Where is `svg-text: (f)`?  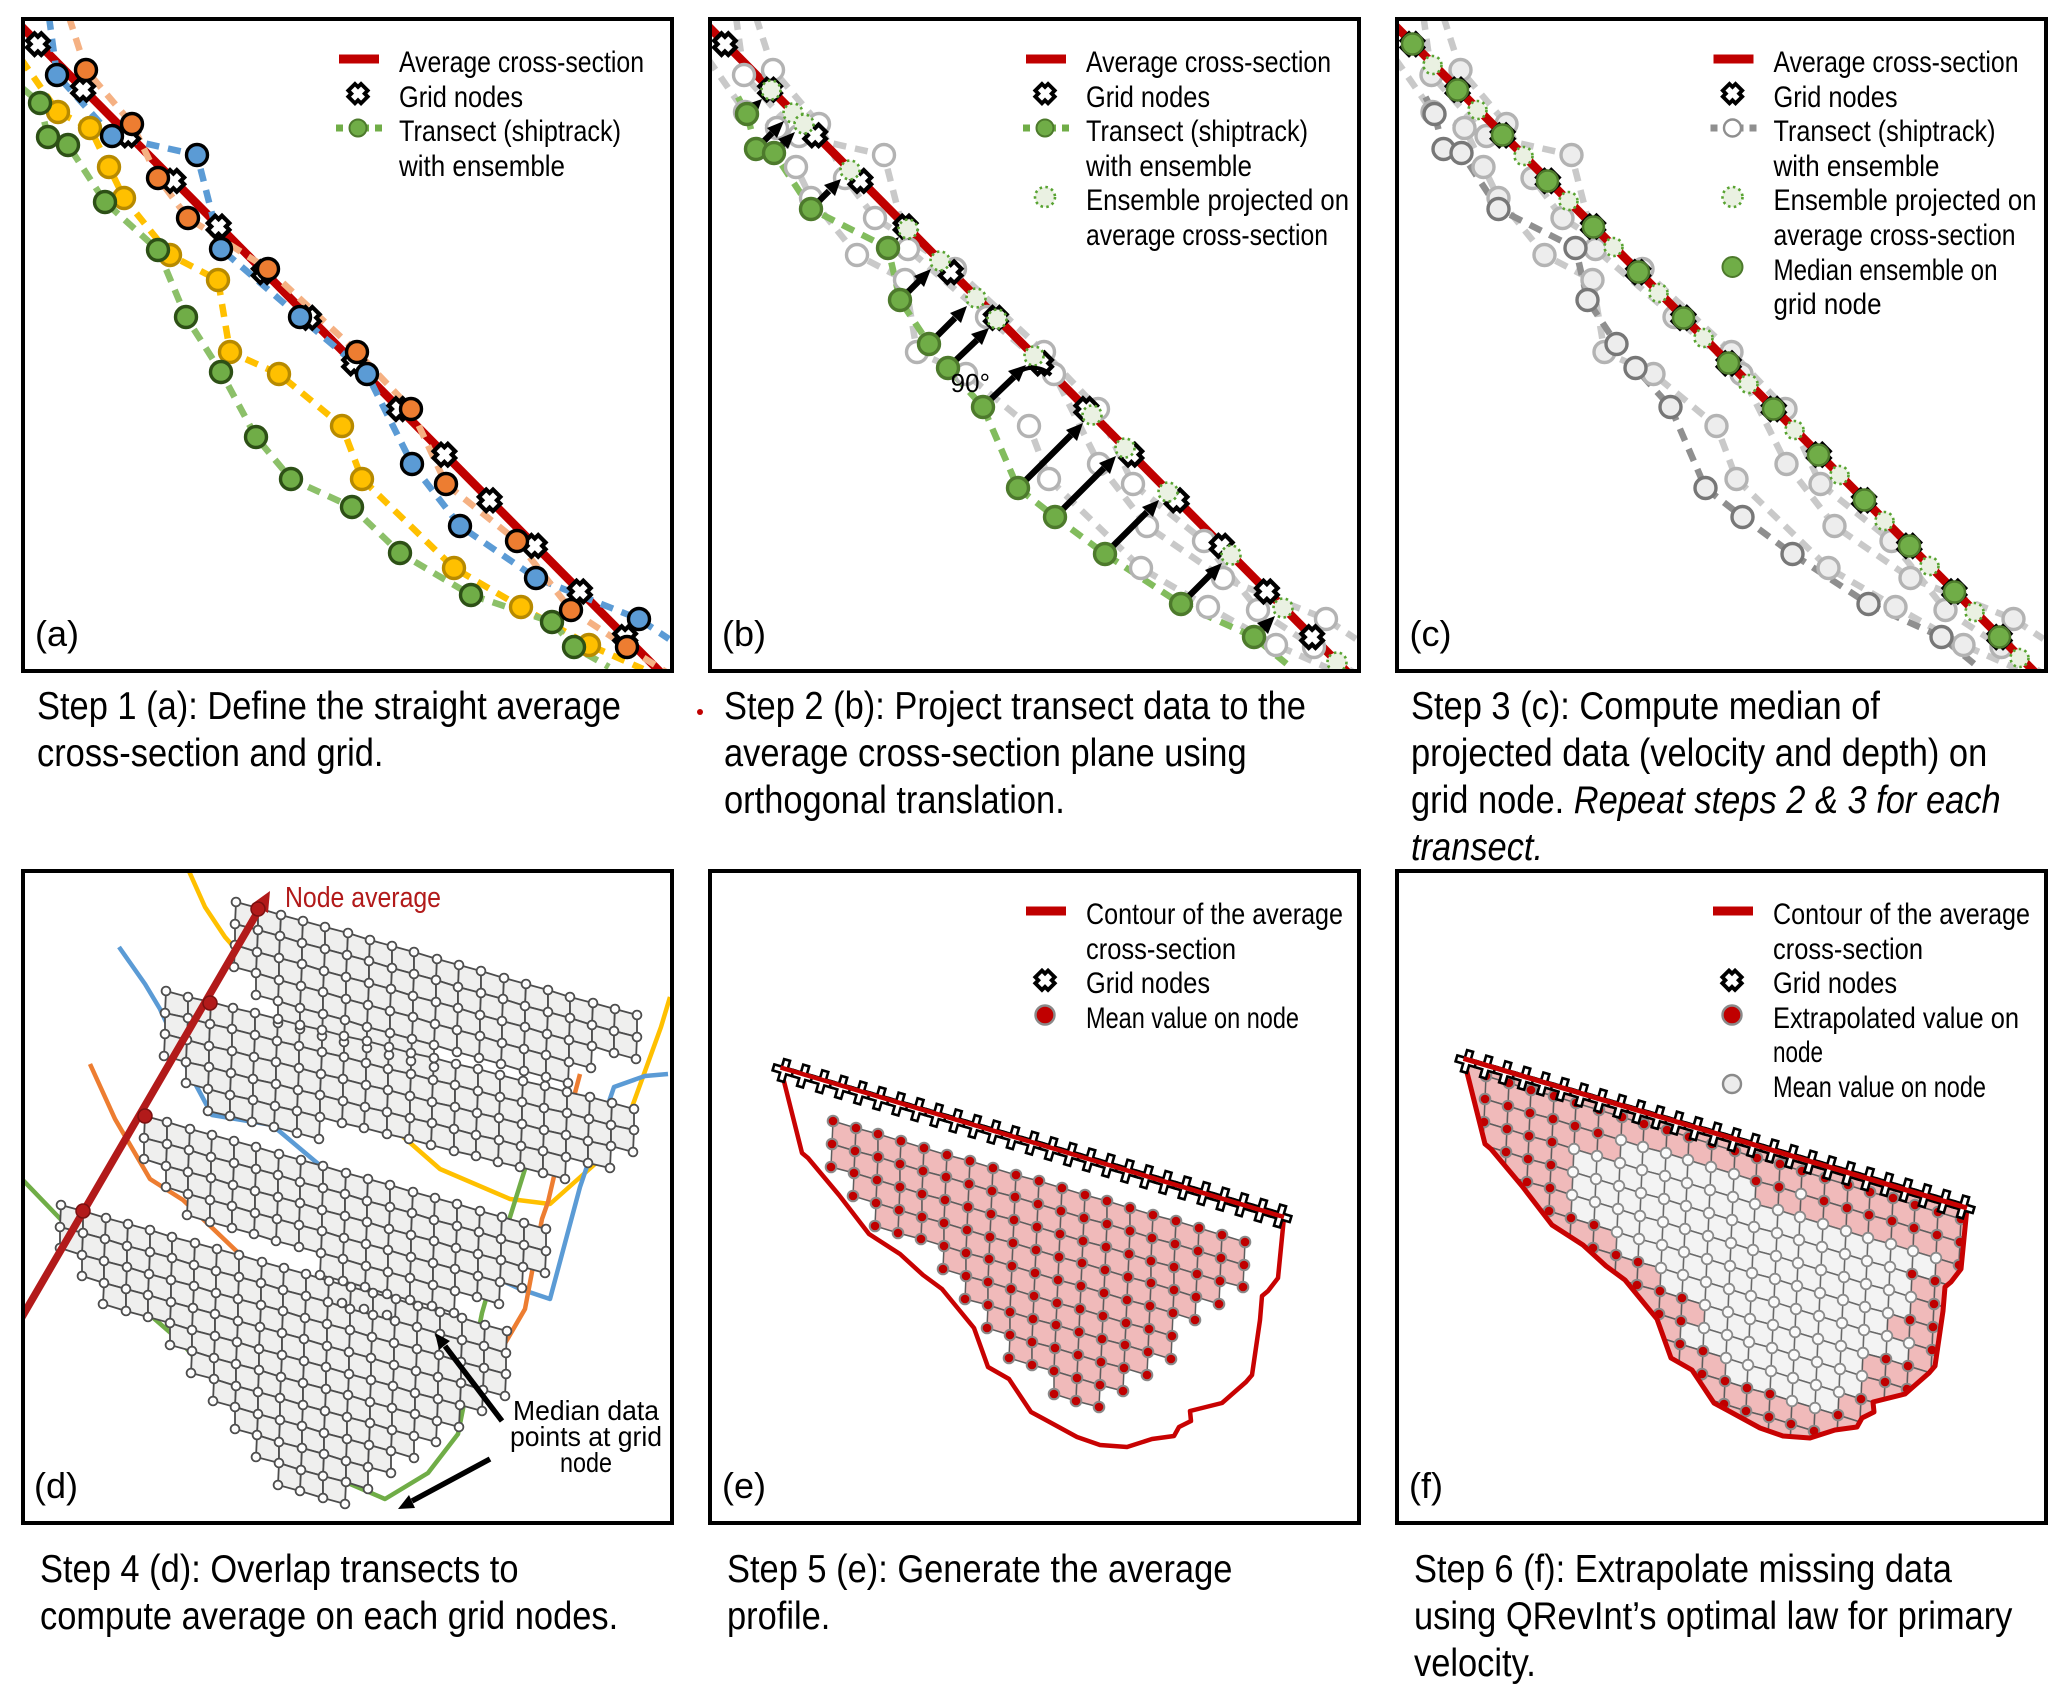 svg-text: (f) is located at coordinates (1426, 1485).